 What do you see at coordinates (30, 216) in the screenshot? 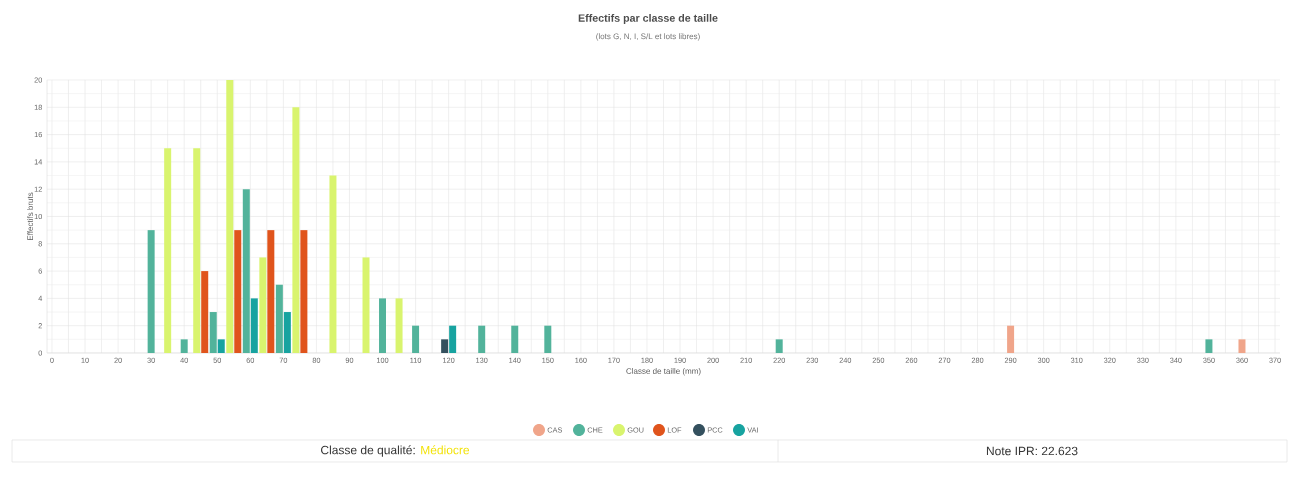
I see `y-axis-title: Effectifs bruts` at bounding box center [30, 216].